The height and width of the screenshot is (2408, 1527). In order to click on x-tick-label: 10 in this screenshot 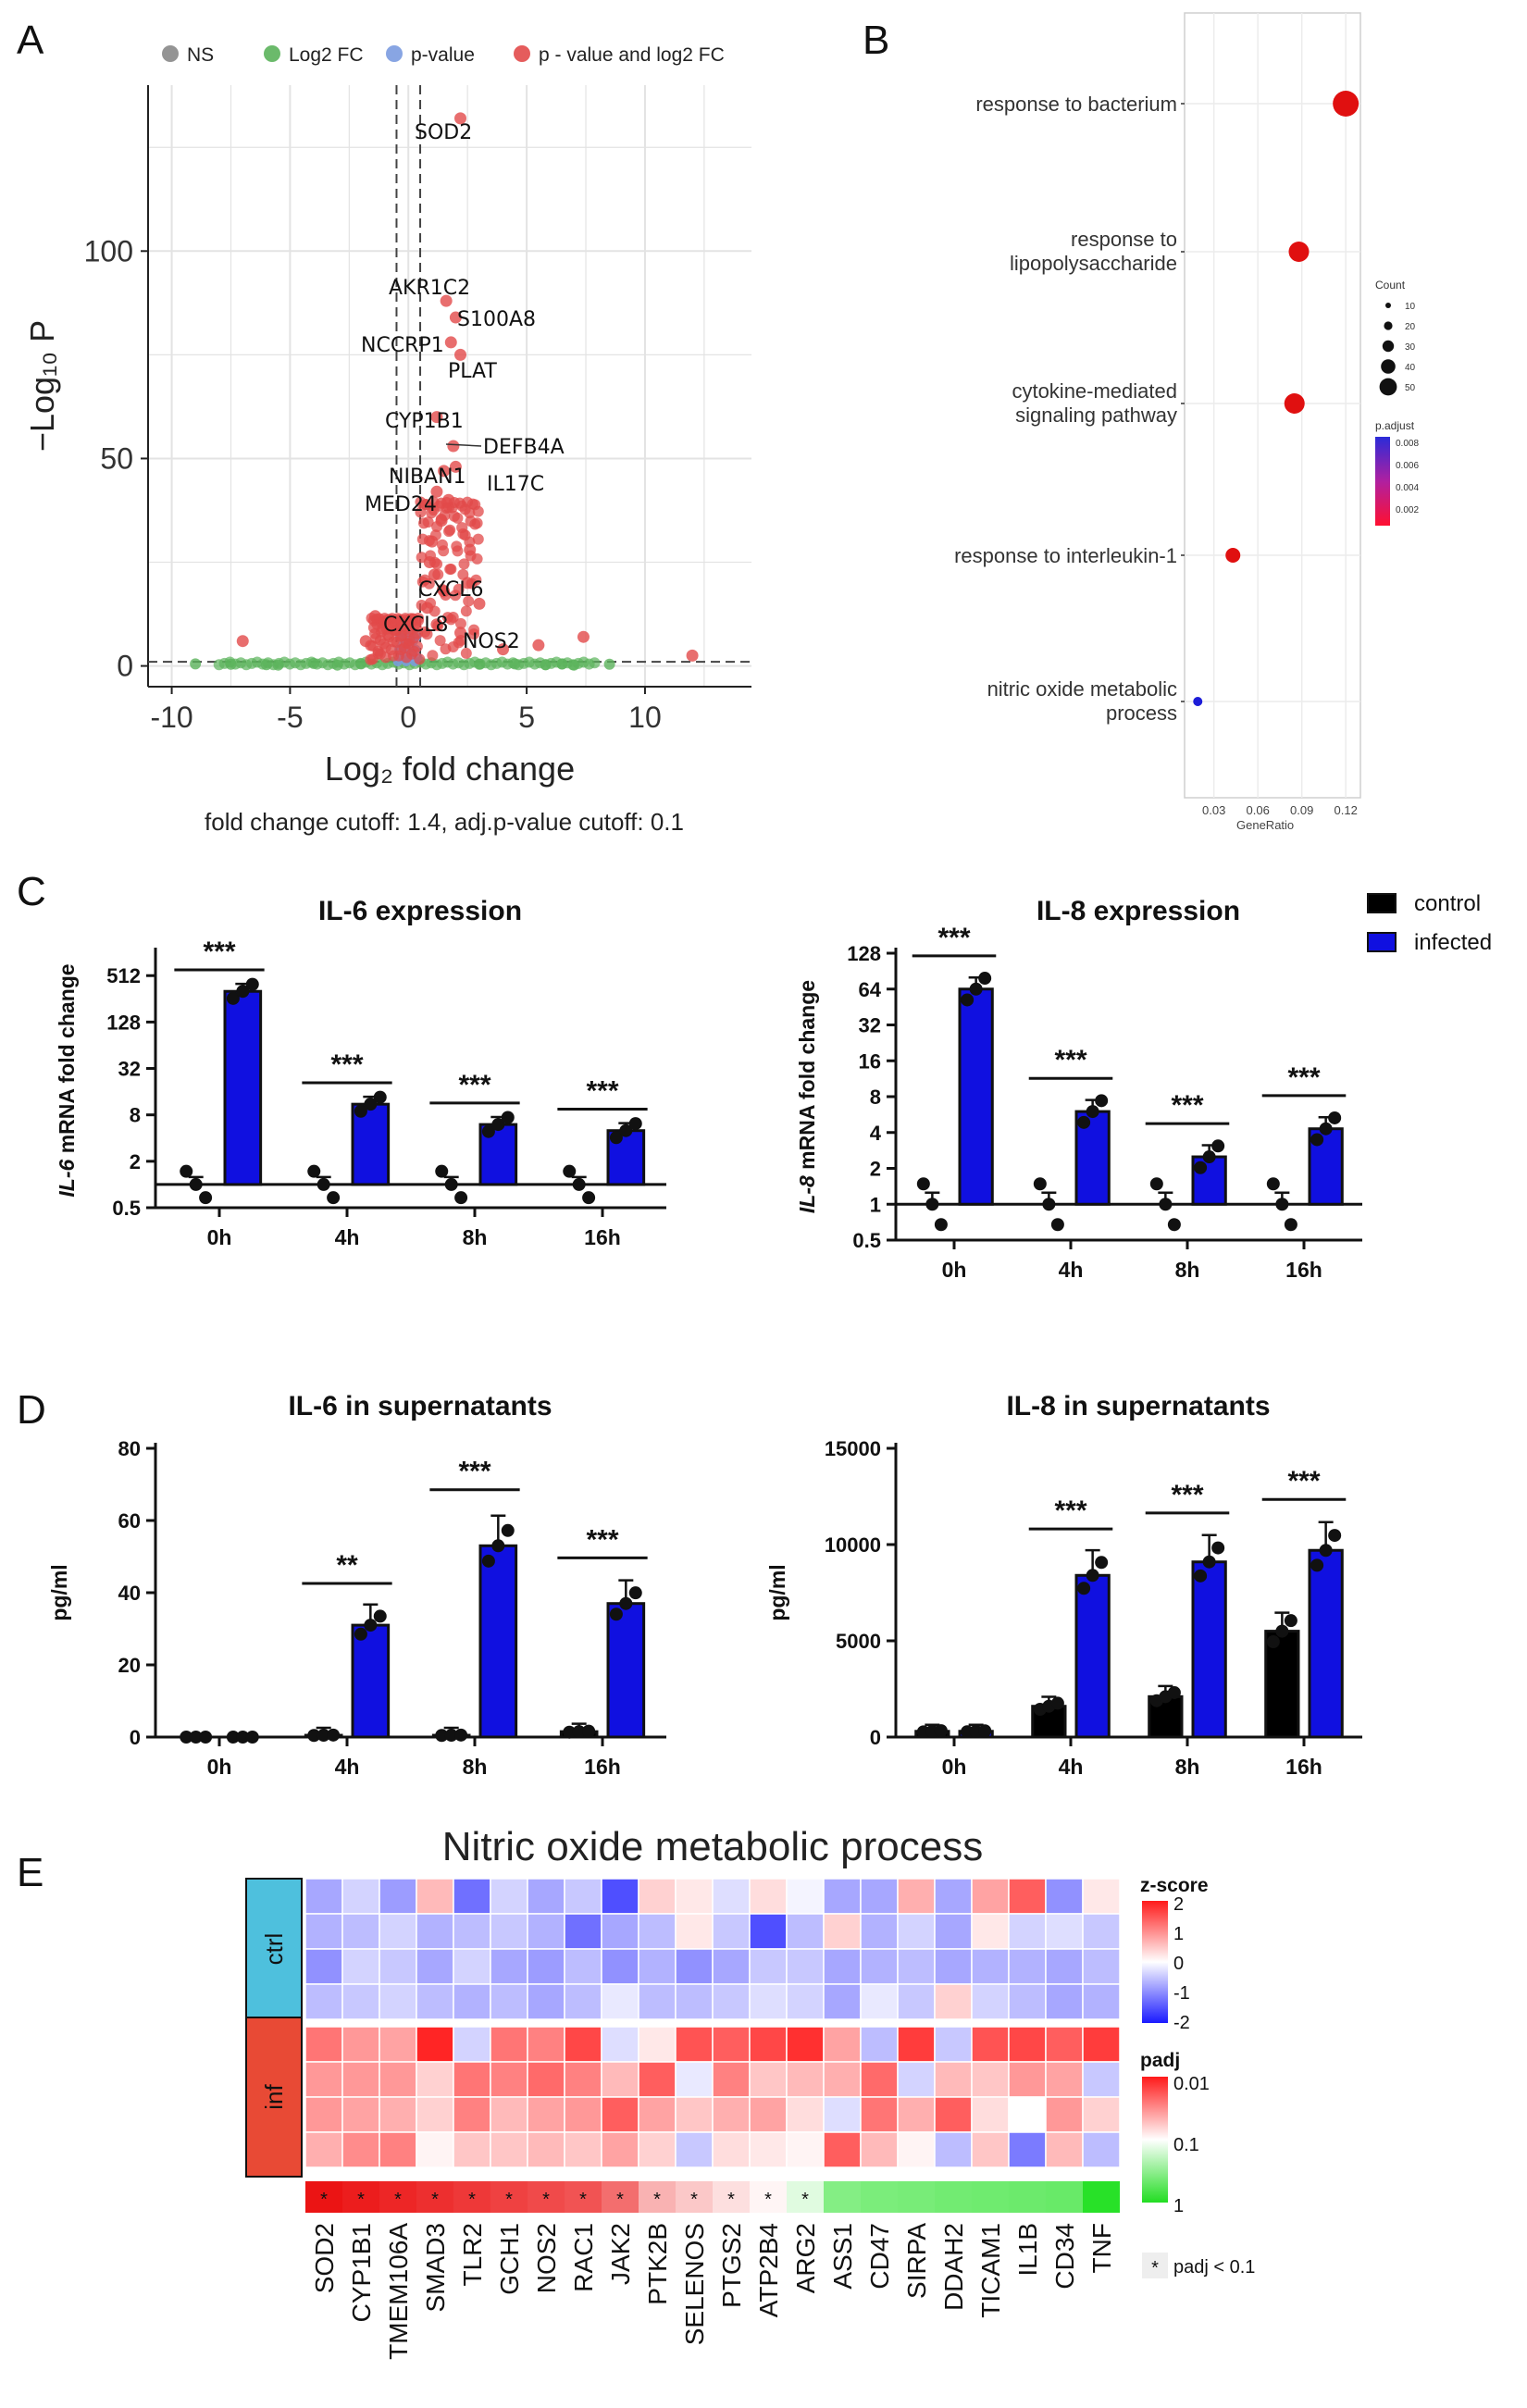, I will do `click(645, 717)`.